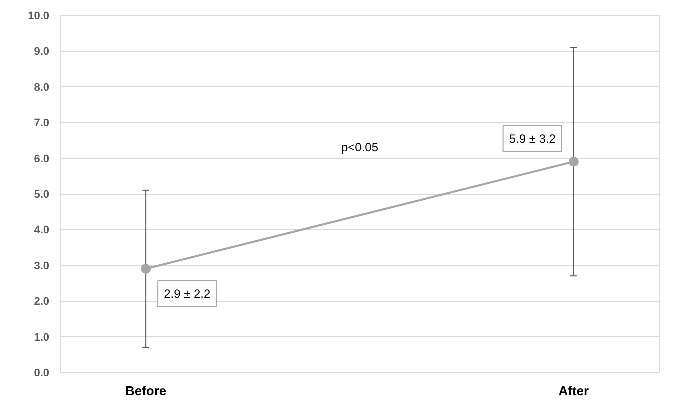 The width and height of the screenshot is (679, 407). I want to click on y-tick-label: 5.0, so click(42, 195).